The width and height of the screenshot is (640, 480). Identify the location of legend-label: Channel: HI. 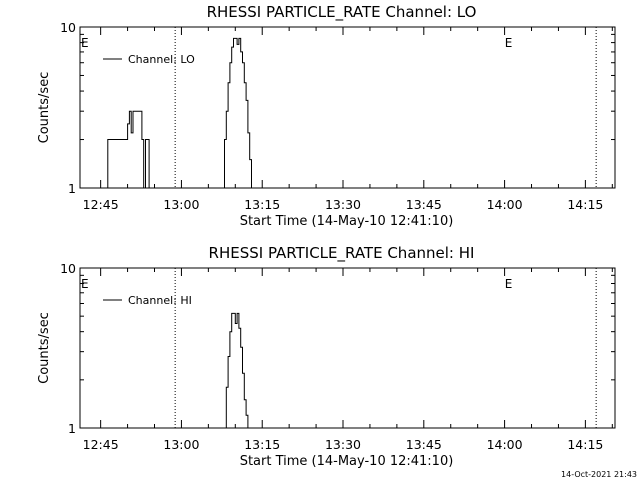
(160, 300).